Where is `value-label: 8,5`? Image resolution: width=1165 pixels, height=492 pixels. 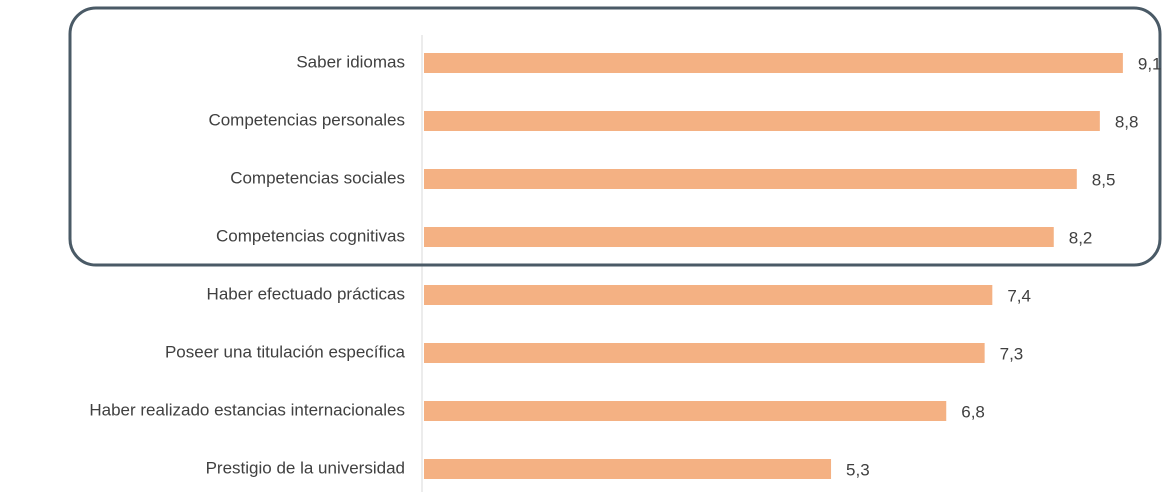
value-label: 8,5 is located at coordinates (1104, 179).